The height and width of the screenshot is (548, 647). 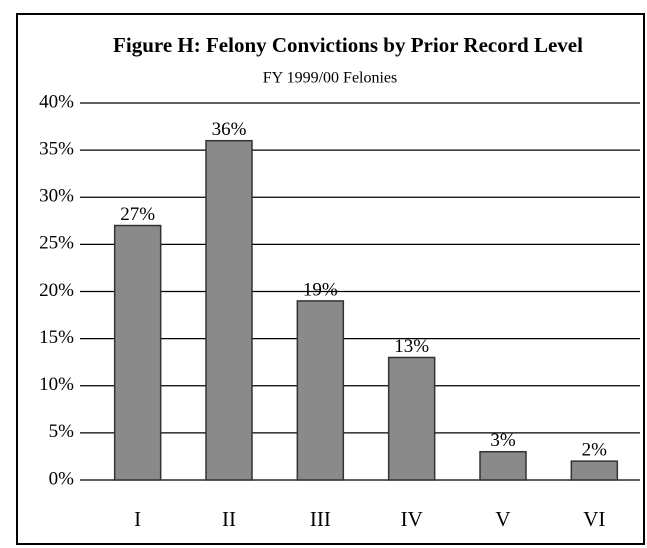 What do you see at coordinates (56, 196) in the screenshot?
I see `y-tick-label: 30%` at bounding box center [56, 196].